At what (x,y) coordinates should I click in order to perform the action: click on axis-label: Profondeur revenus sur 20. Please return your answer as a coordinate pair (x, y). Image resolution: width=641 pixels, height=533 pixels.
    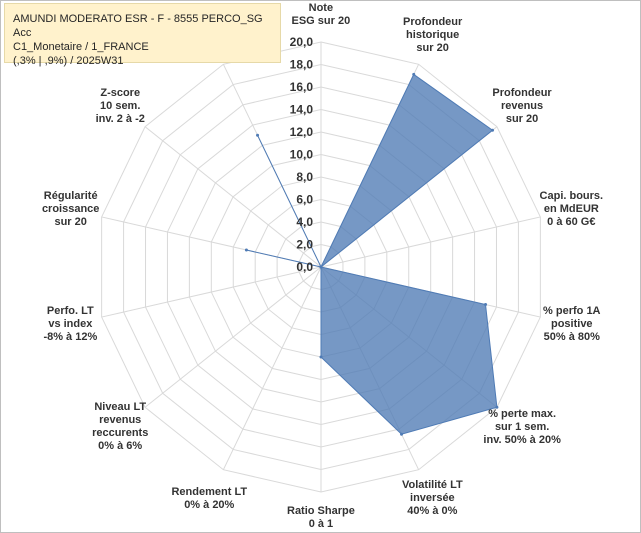
    Looking at the image, I should click on (522, 106).